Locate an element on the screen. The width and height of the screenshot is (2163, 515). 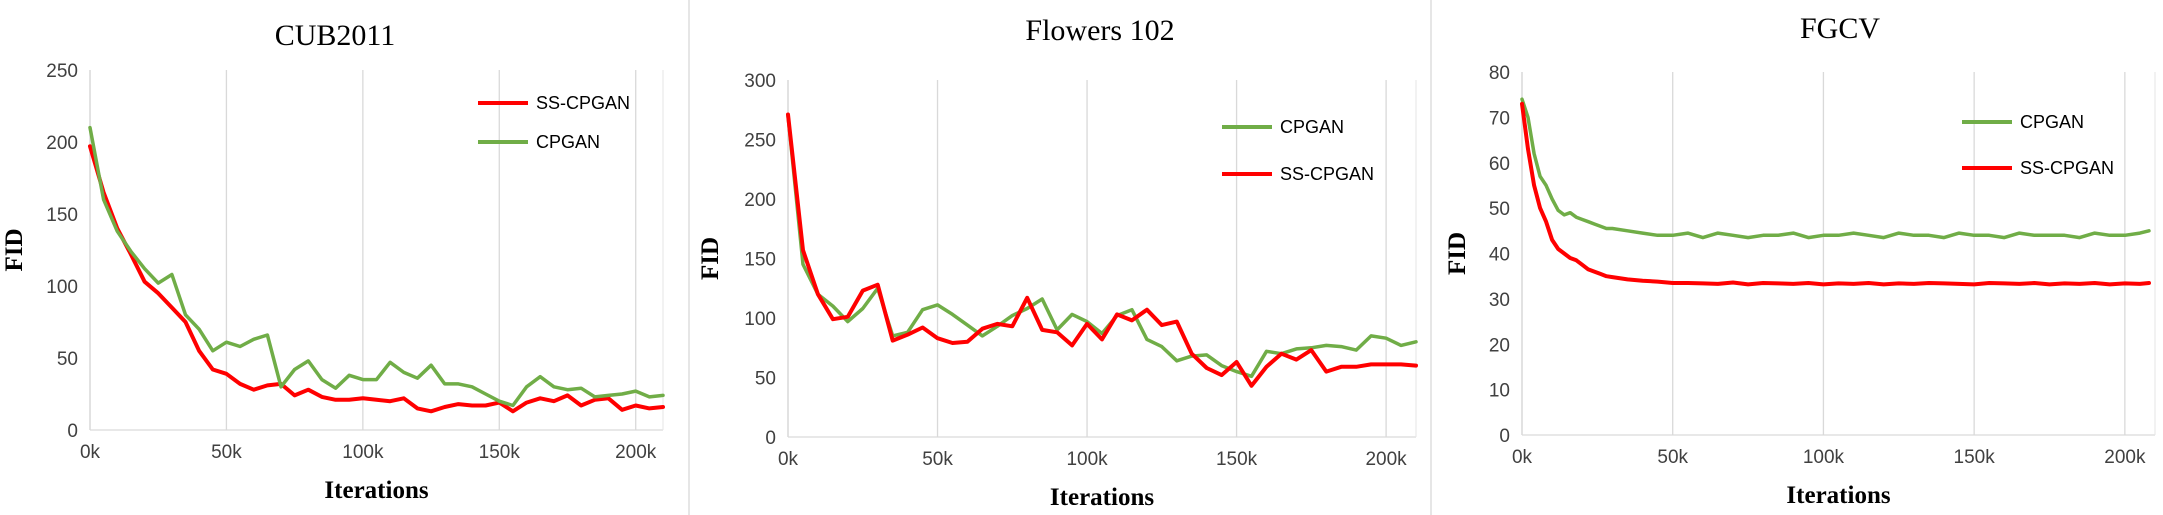
chart-3-y-axis-title: FID is located at coordinates (1457, 253).